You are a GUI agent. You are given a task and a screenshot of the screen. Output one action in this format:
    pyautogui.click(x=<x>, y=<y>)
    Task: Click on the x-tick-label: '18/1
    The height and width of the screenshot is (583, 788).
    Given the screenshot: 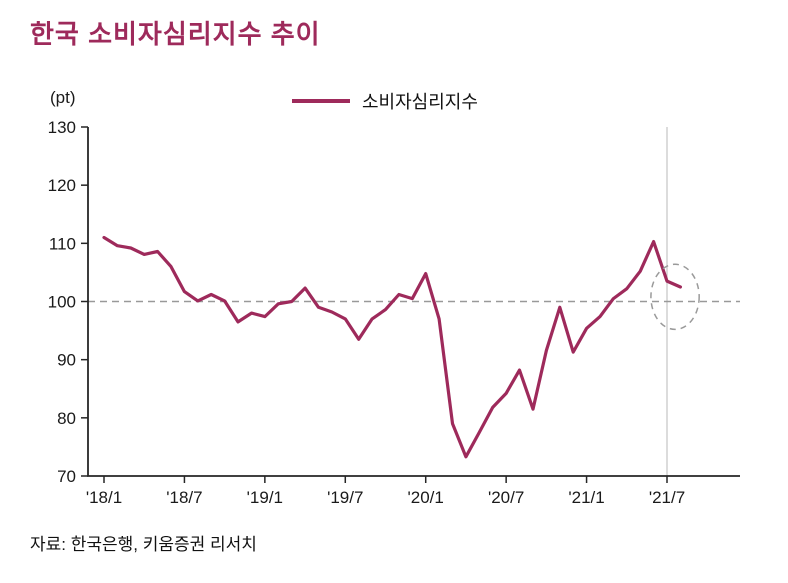 What is the action you would take?
    pyautogui.click(x=104, y=497)
    